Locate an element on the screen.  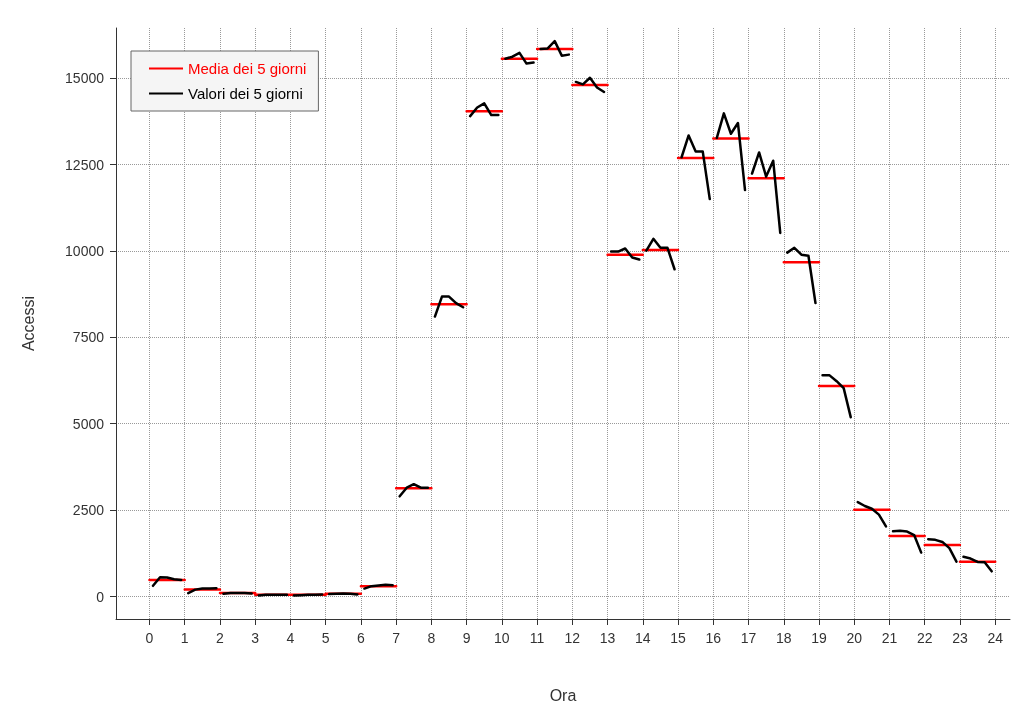
y-tick-label: 2500 is located at coordinates (88, 510).